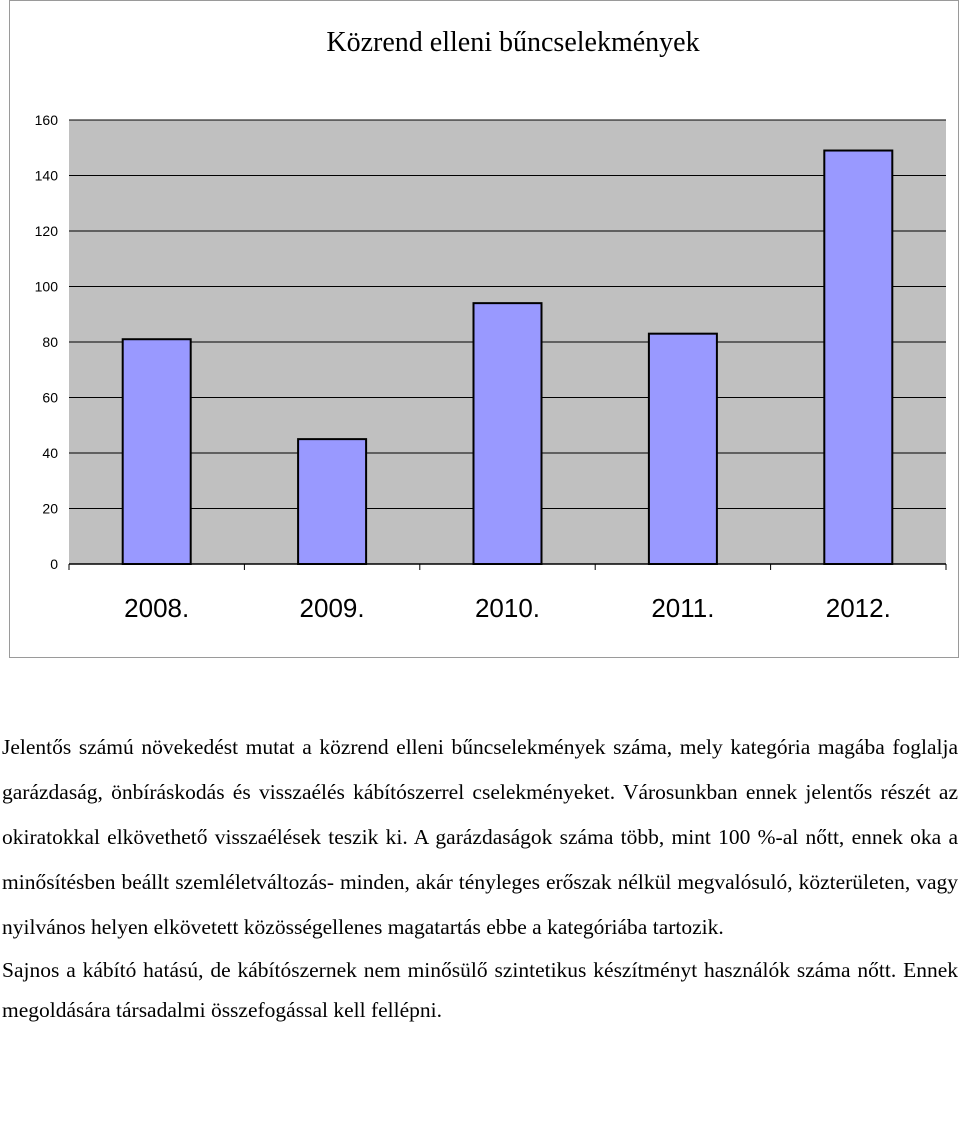 Image resolution: width=960 pixels, height=1131 pixels. I want to click on y-tick-label: 40, so click(50, 453).